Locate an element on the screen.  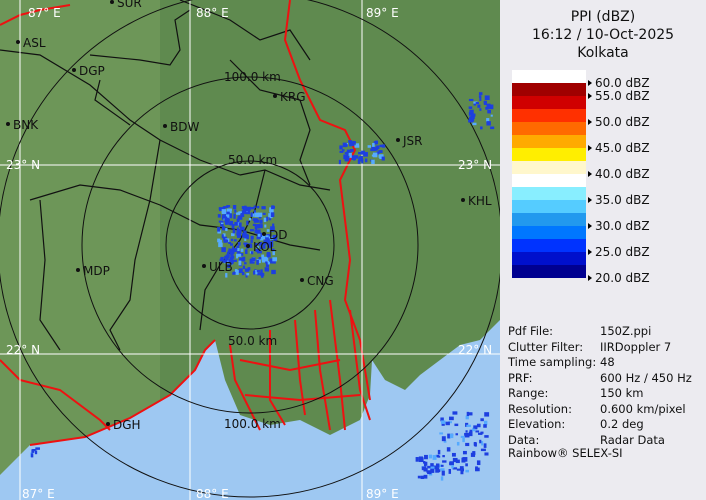
range-label-100-north: 100.0 km is located at coordinates (252, 77).